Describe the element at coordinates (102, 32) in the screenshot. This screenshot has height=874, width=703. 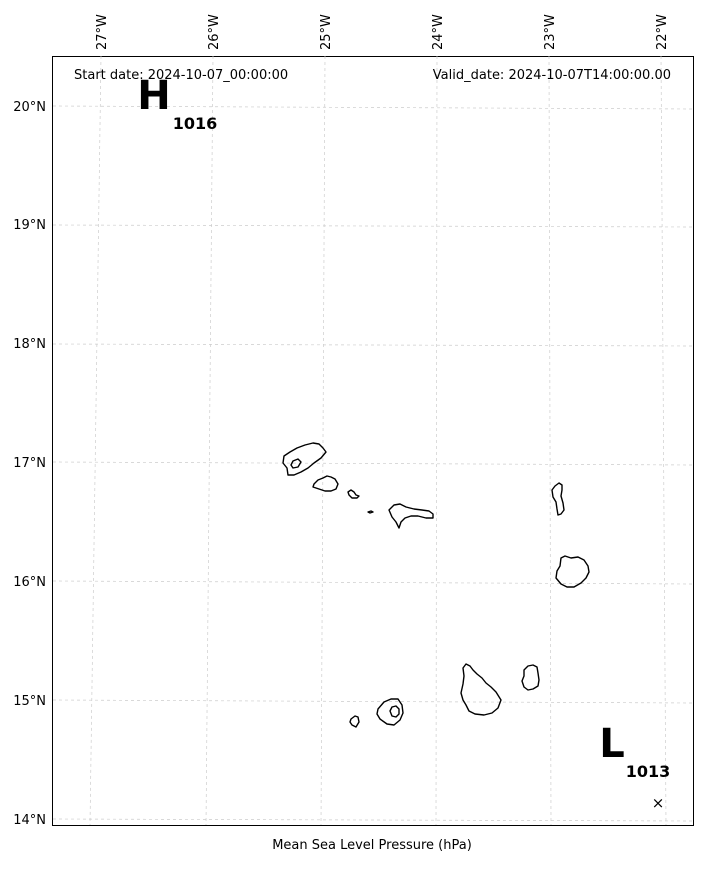
I see `lon-label: 27°W` at that location.